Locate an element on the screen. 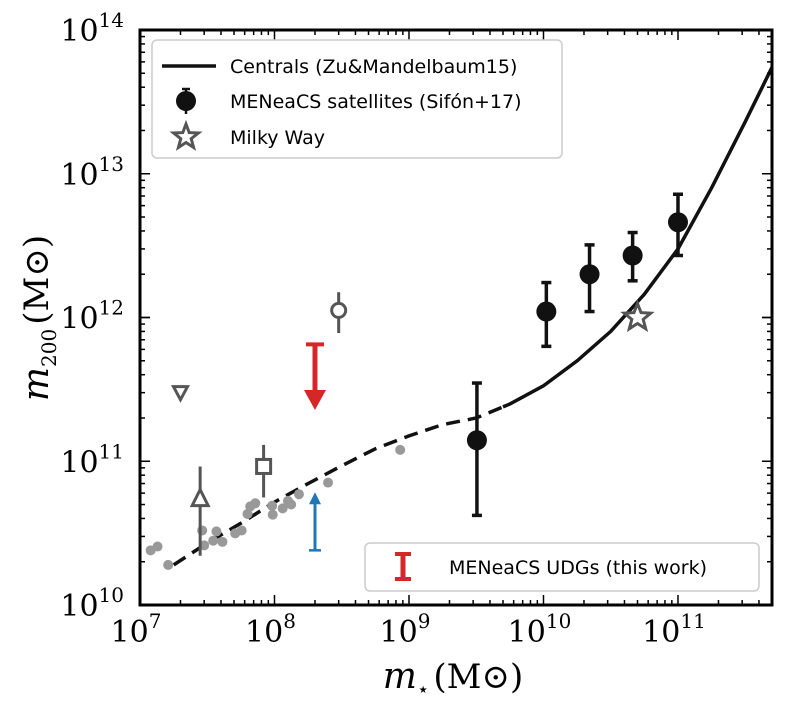  x-tick-label: 10⁸ is located at coordinates (270, 629).